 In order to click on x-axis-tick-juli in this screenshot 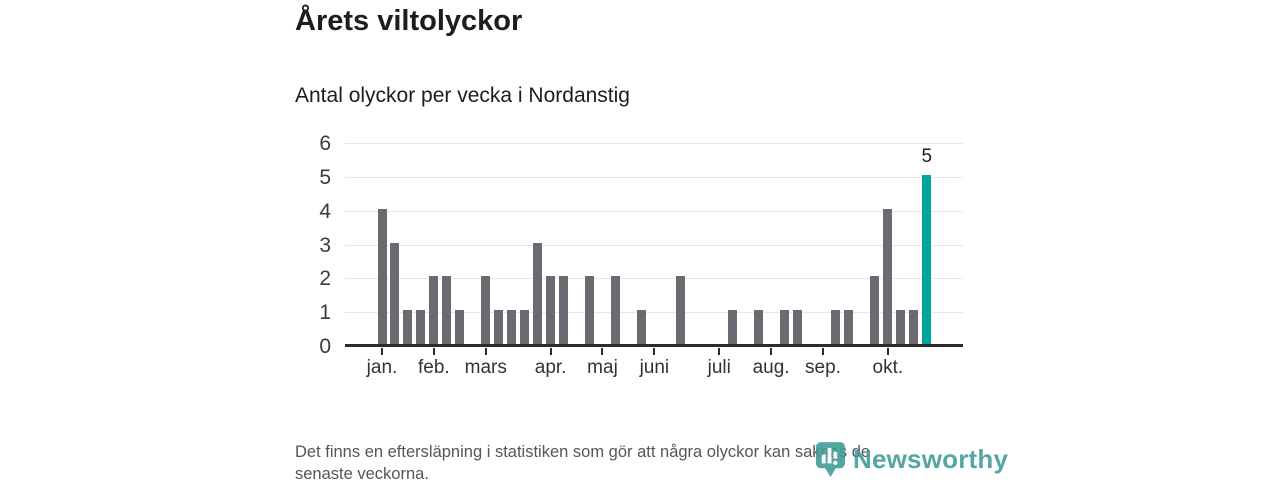, I will do `click(719, 351)`.